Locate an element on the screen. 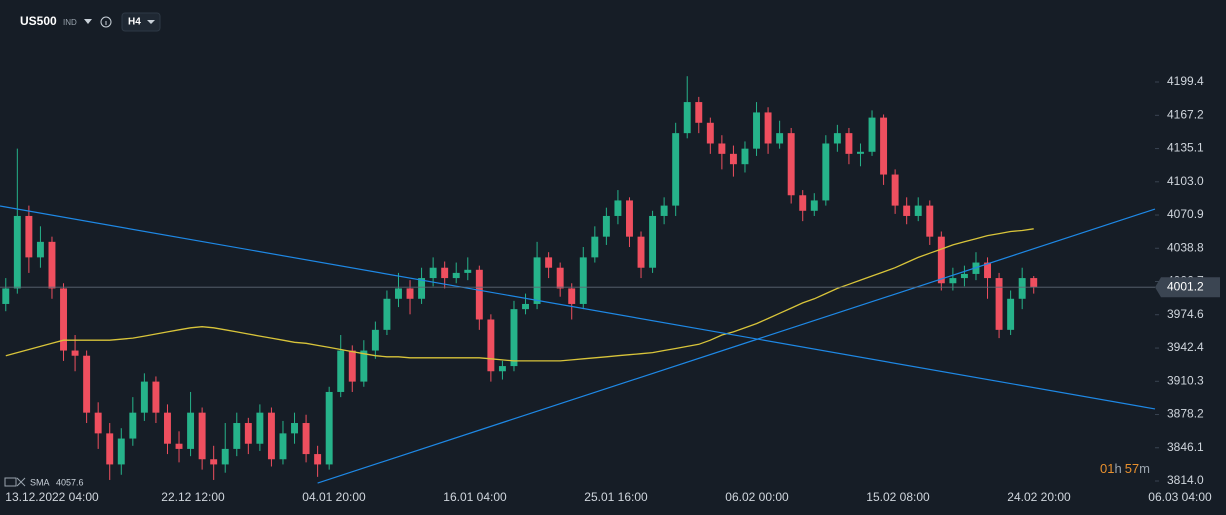 This screenshot has height=515, width=1226. dropdown-icon is located at coordinates (88, 21).